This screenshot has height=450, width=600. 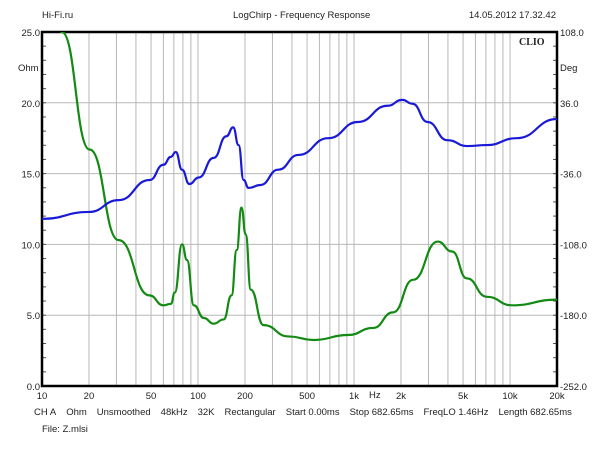 What do you see at coordinates (28, 68) in the screenshot?
I see `y-axis-label: Ohm` at bounding box center [28, 68].